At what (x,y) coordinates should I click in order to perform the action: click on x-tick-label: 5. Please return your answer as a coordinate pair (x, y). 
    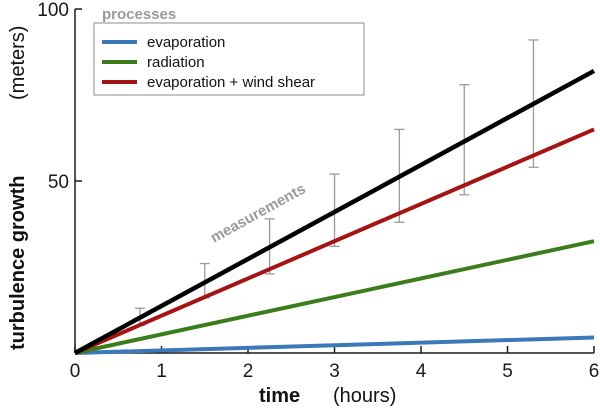
    Looking at the image, I should click on (507, 371).